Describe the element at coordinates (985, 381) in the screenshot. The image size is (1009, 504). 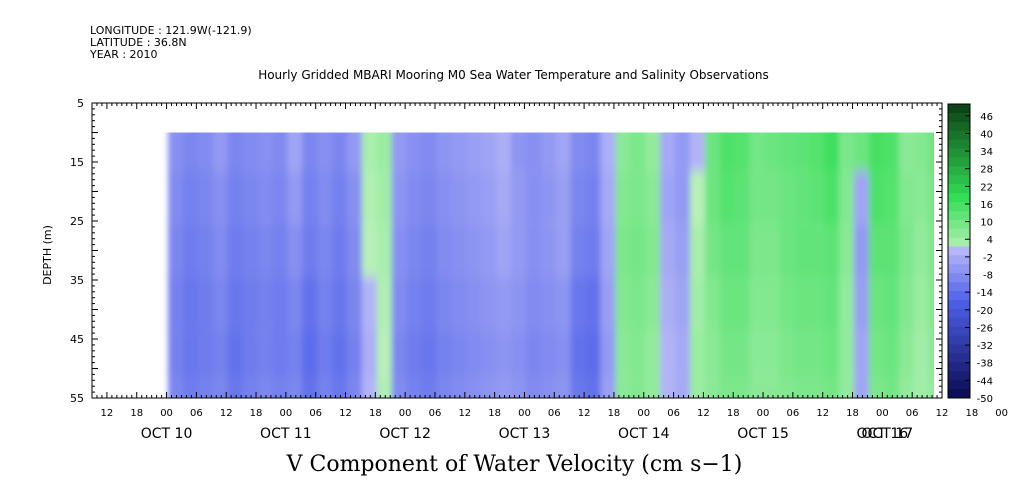
I see `colorbar-tick-label: -44` at that location.